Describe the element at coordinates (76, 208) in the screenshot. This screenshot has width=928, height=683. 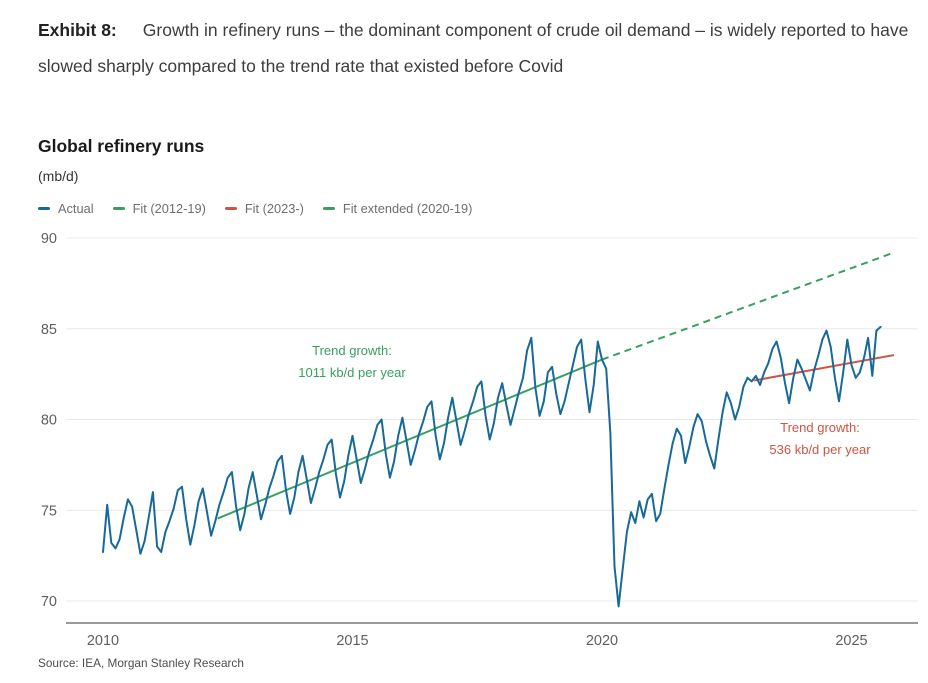
I see `legend-label: Actual` at that location.